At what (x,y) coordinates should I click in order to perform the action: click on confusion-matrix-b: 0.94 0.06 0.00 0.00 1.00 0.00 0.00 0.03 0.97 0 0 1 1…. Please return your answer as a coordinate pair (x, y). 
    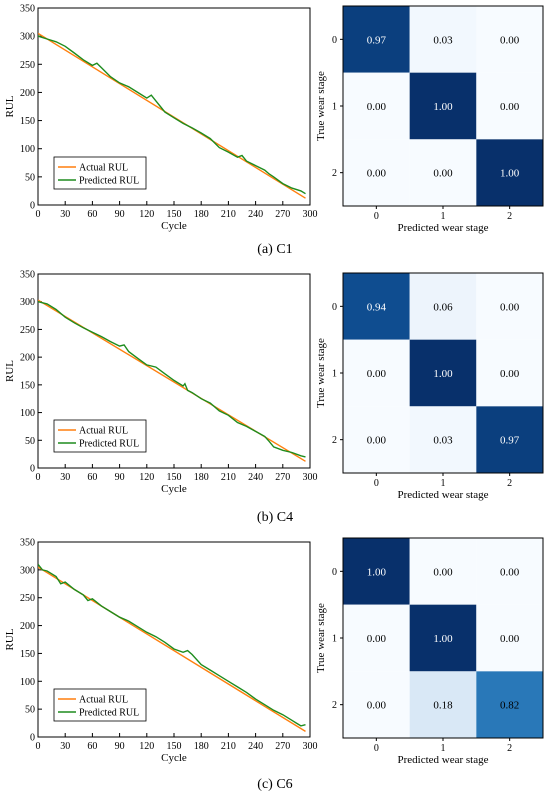
    Looking at the image, I should click on (429, 386).